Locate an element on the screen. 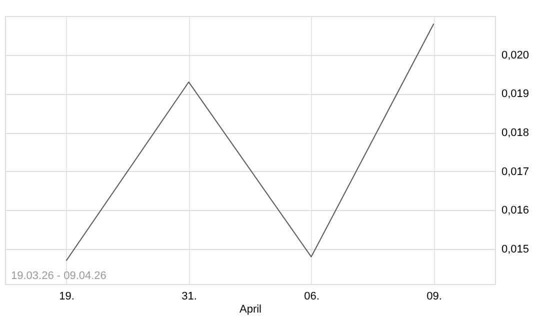 The image size is (545, 327). x-tick-label: 09. is located at coordinates (434, 296).